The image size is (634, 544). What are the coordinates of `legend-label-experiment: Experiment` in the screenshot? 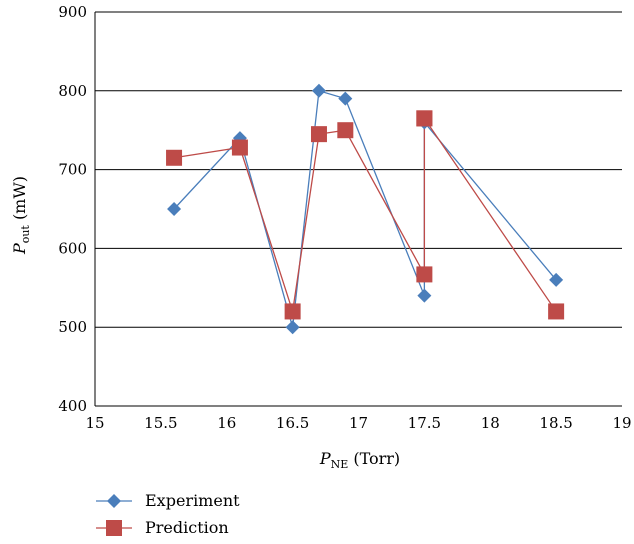 It's located at (192, 500).